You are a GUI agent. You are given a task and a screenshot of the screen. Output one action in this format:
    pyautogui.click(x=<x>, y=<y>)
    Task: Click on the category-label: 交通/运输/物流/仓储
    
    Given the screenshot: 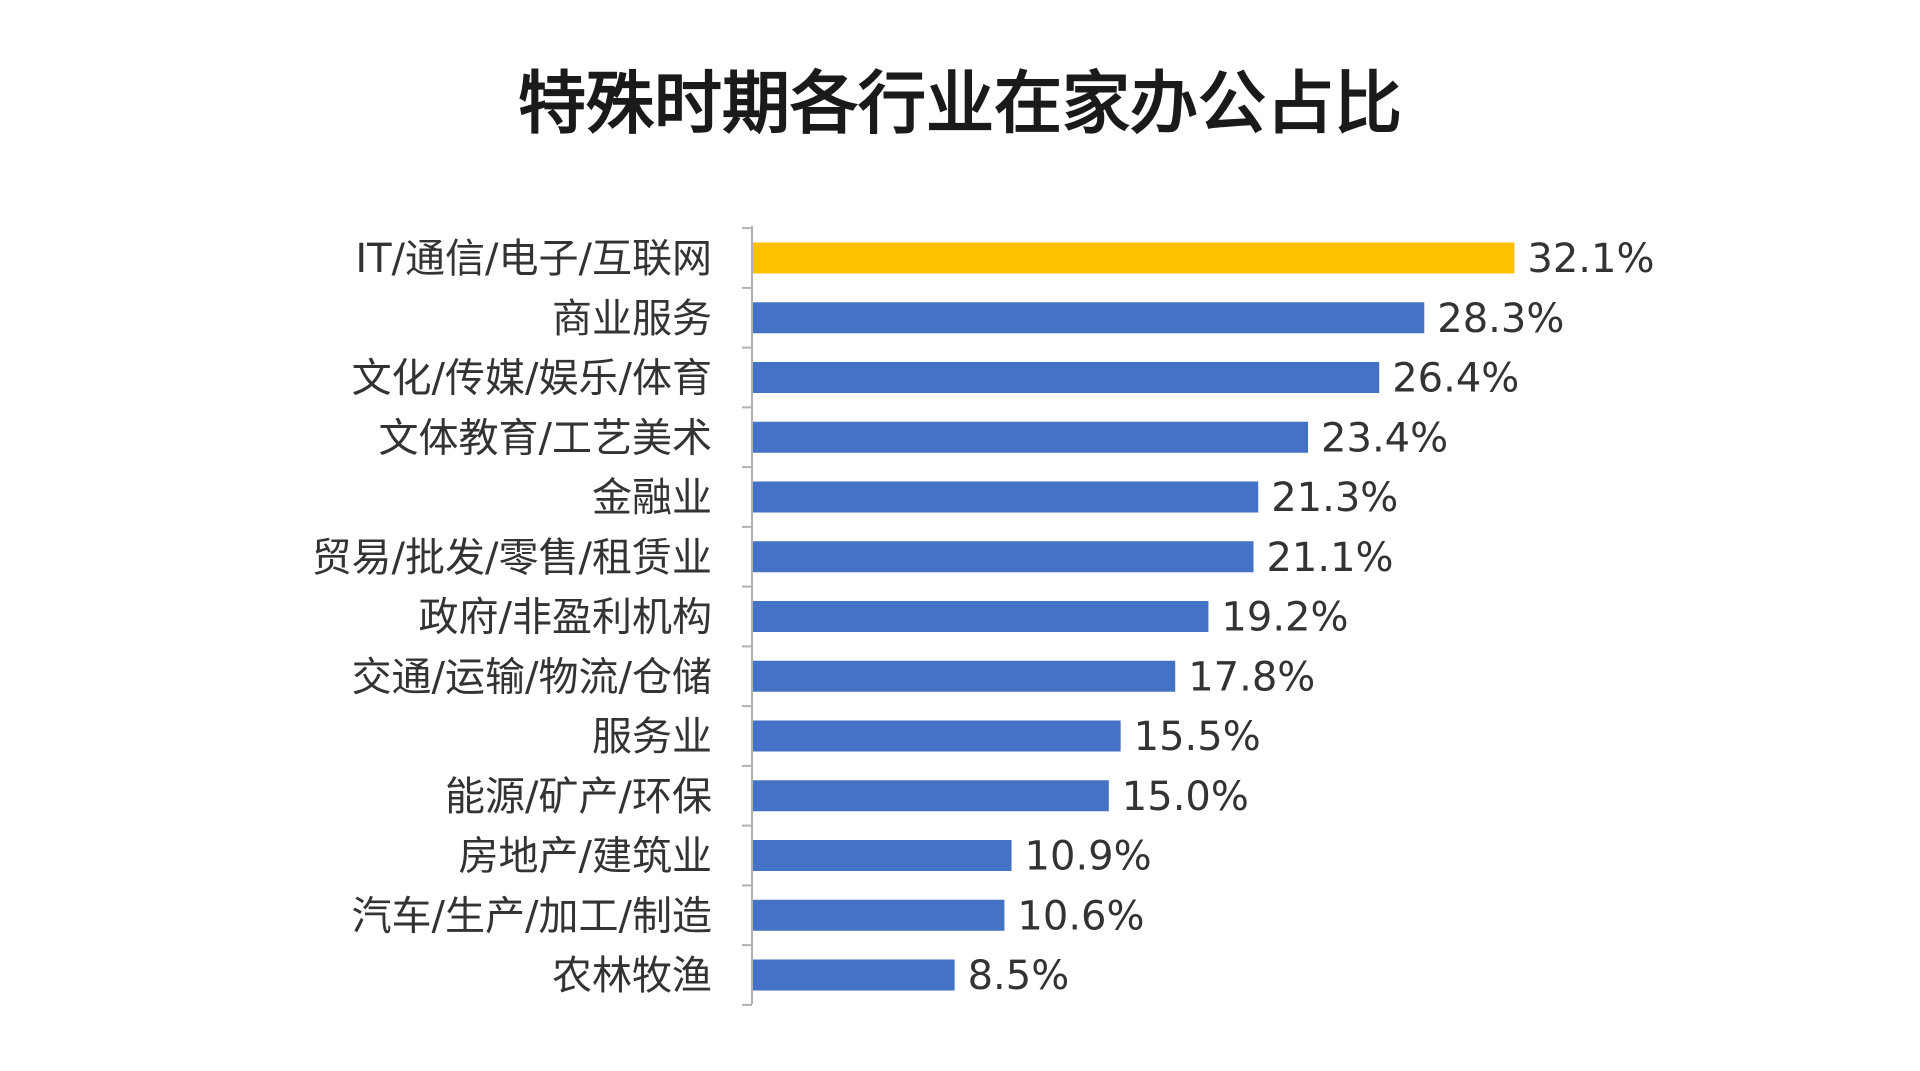 What is the action you would take?
    pyautogui.click(x=532, y=677)
    